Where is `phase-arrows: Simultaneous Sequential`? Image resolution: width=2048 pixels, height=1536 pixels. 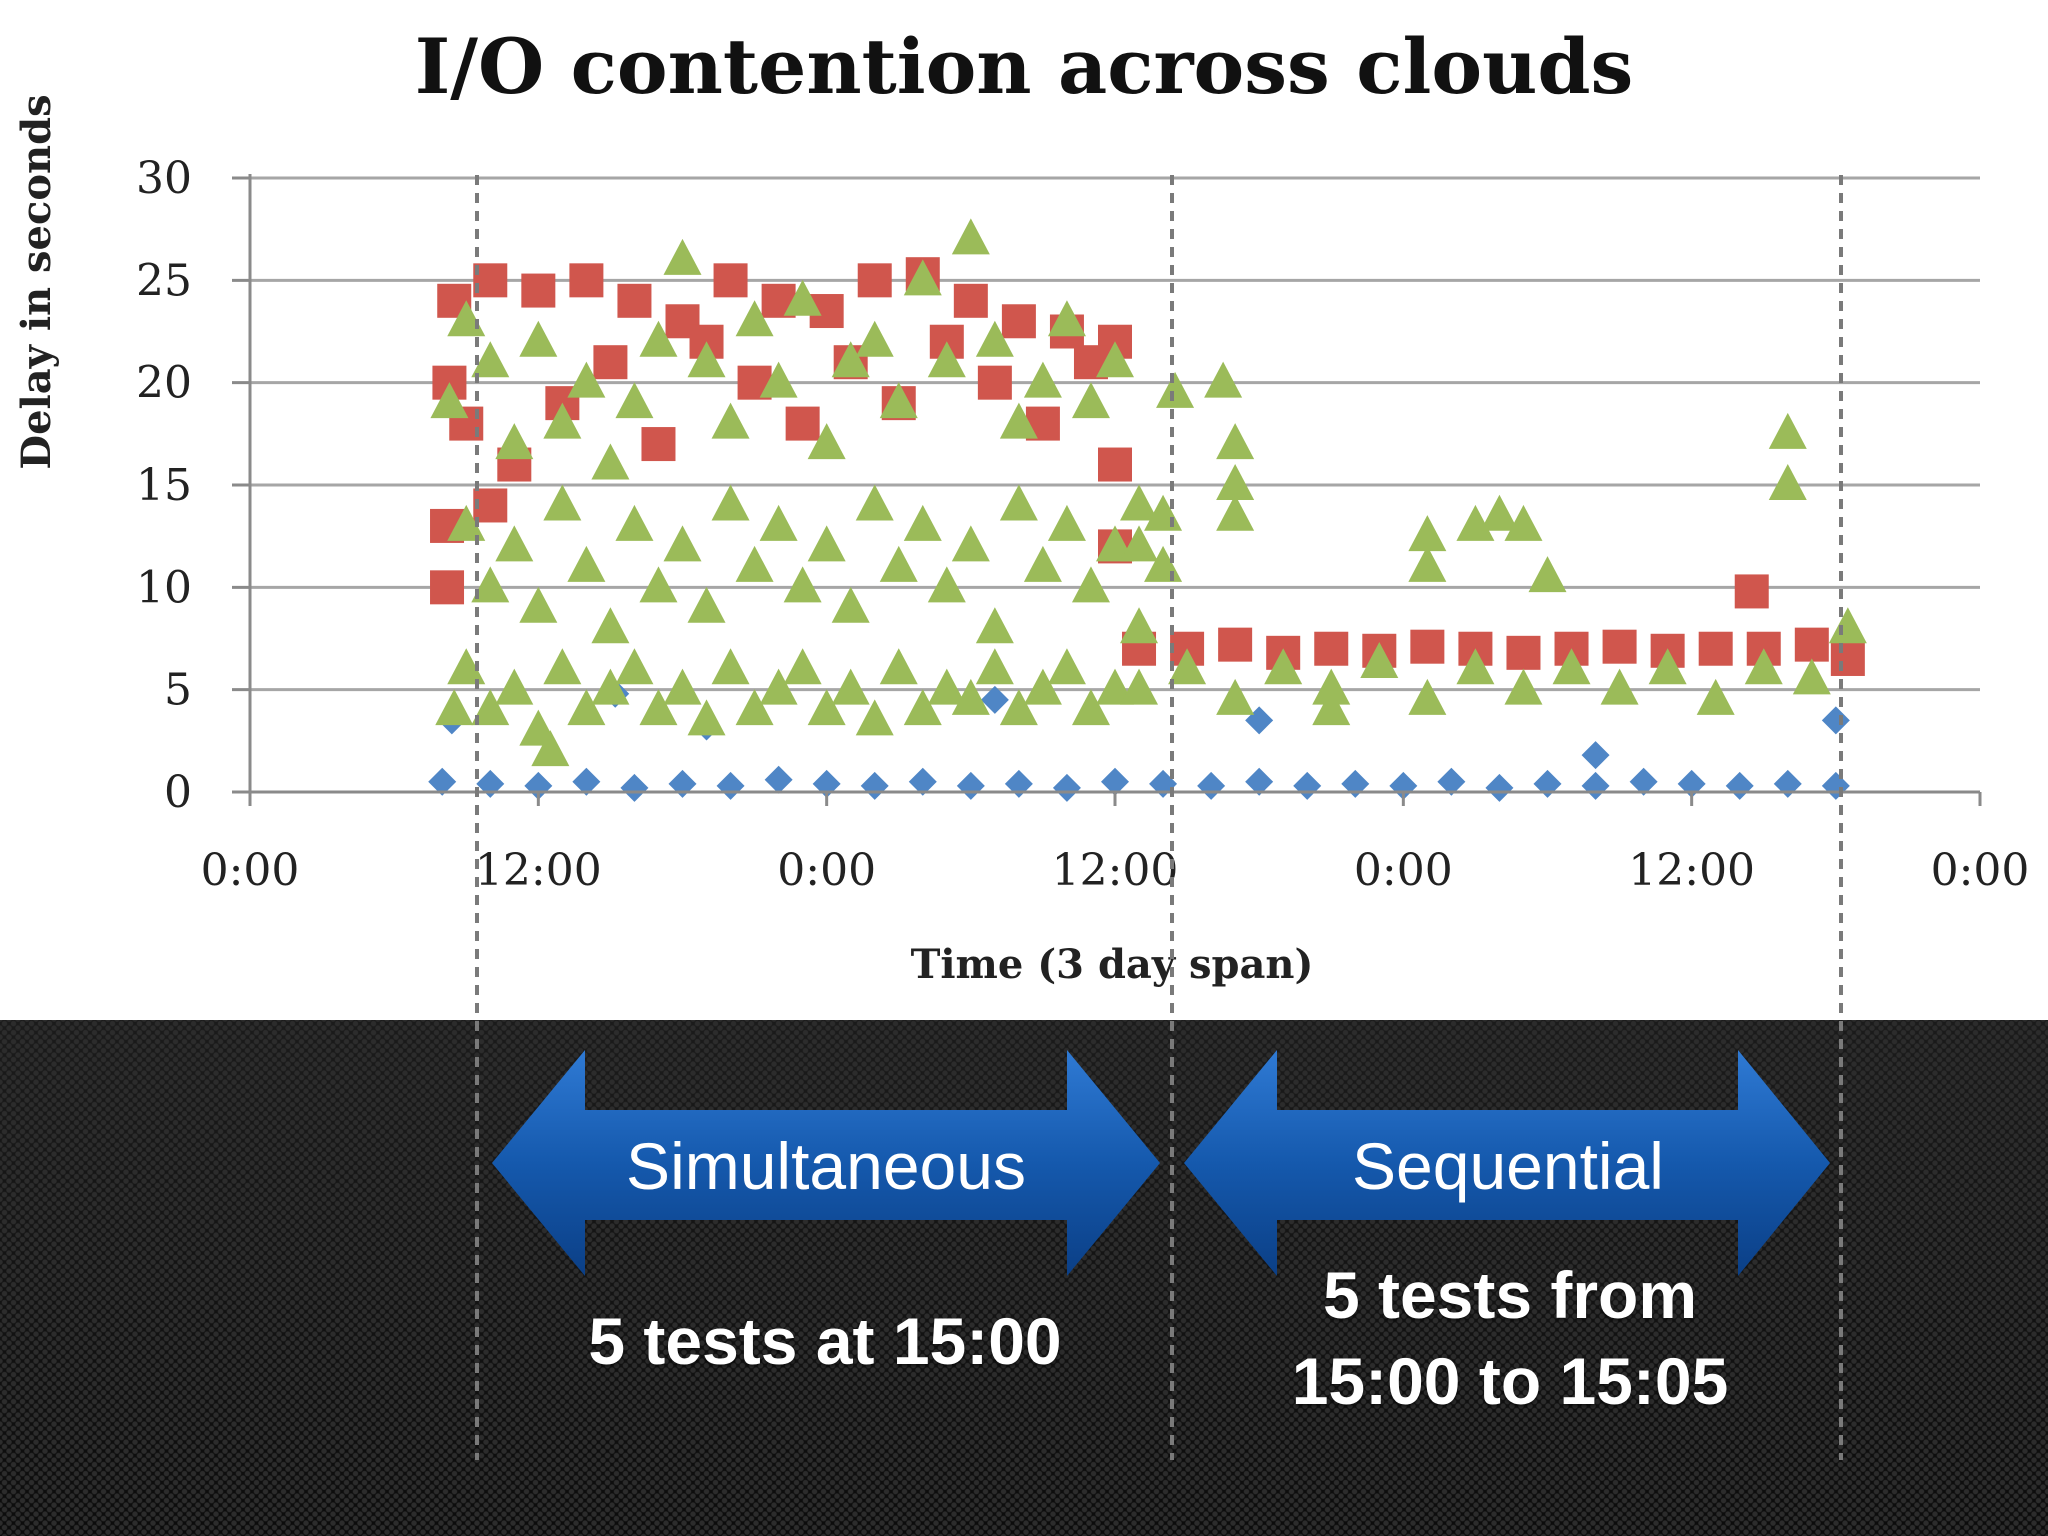
phase-arrows: Simultaneous Sequential is located at coordinates (1161, 1163).